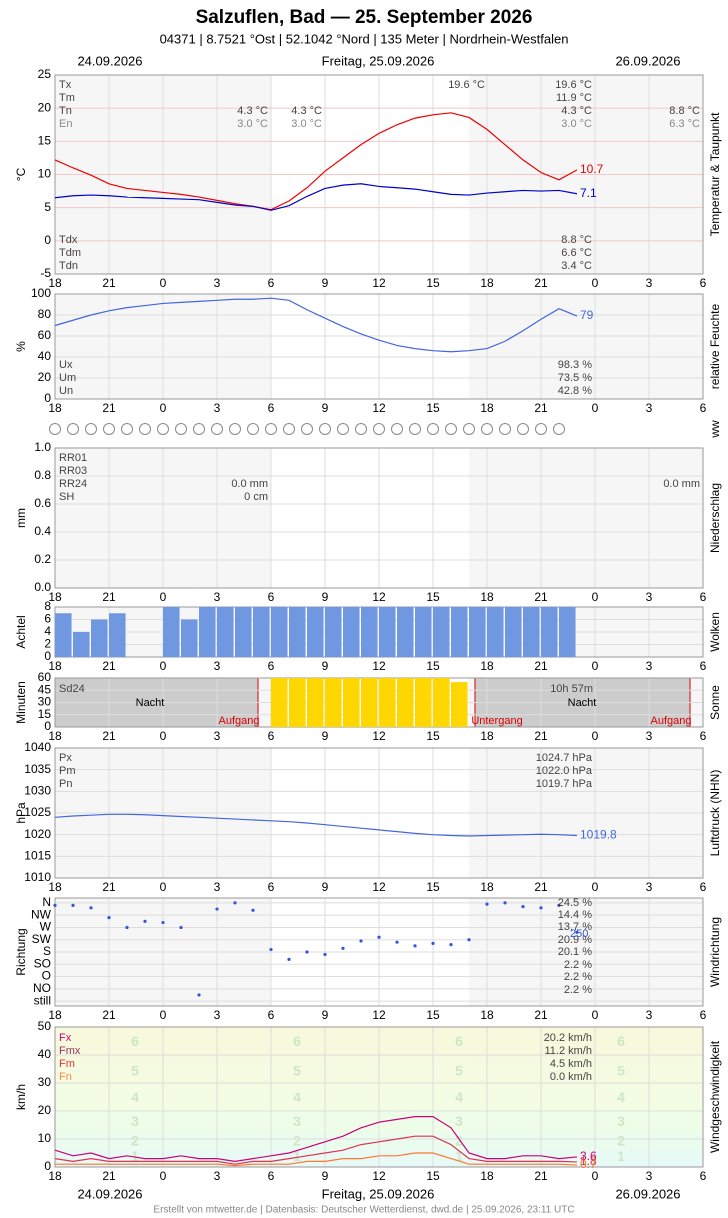 This screenshot has width=728, height=1218. What do you see at coordinates (592, 169) in the screenshot?
I see `end-label: 10.7` at bounding box center [592, 169].